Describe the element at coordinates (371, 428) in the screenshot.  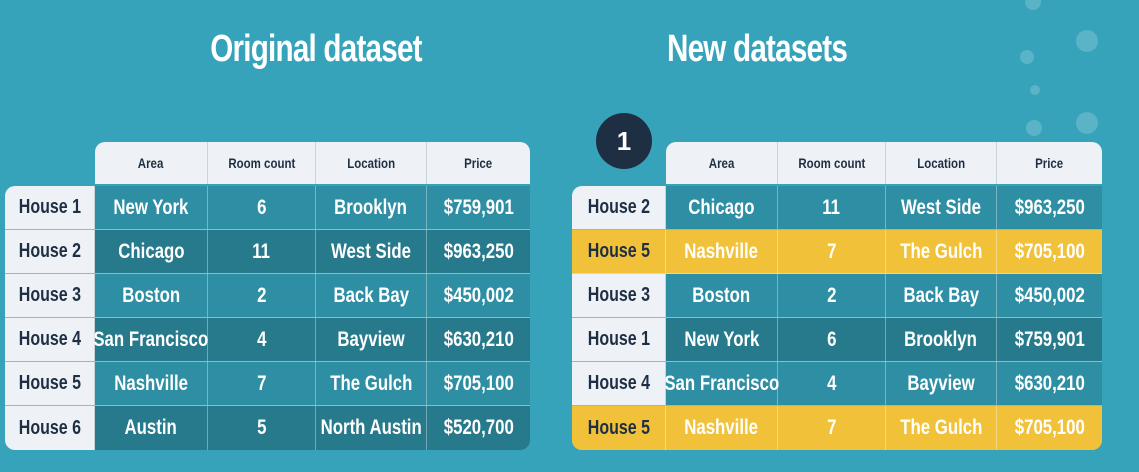
I see `cell-location: North Austin` at that location.